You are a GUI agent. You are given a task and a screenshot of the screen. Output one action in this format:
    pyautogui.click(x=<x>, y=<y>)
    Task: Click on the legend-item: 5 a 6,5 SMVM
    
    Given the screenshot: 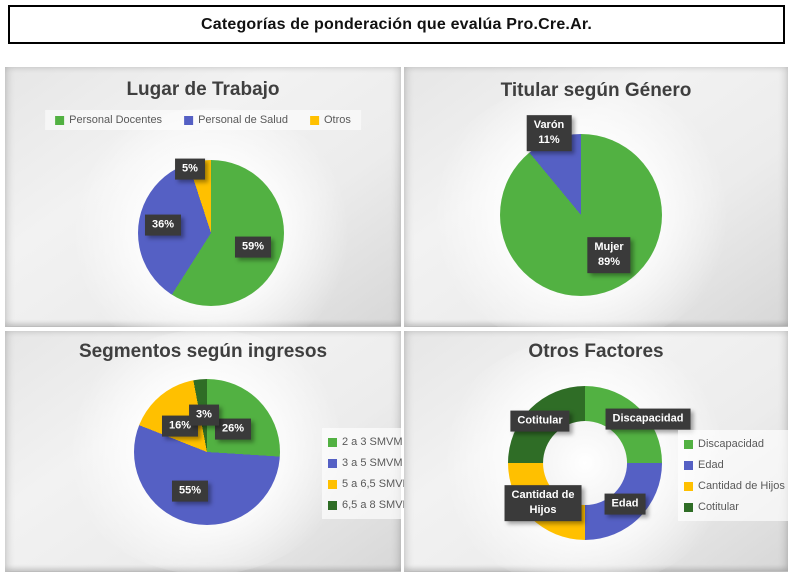 What is the action you would take?
    pyautogui.click(x=370, y=484)
    